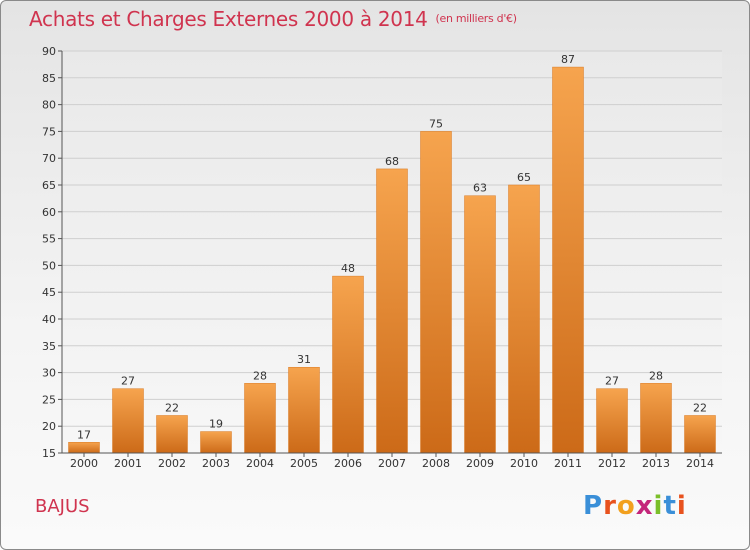  Describe the element at coordinates (128, 463) in the screenshot. I see `x-tick-label: 2001` at that location.